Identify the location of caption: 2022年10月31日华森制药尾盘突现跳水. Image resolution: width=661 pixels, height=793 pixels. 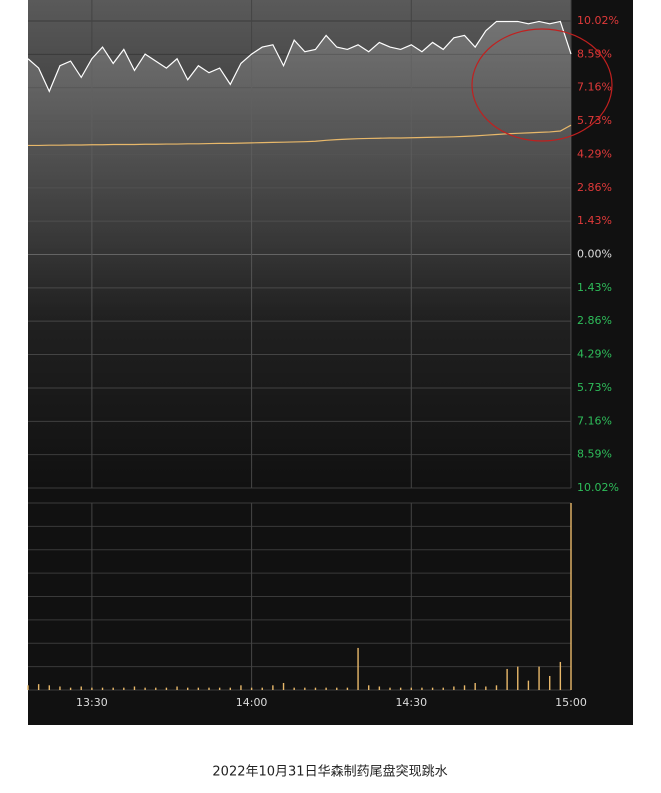
(329, 772).